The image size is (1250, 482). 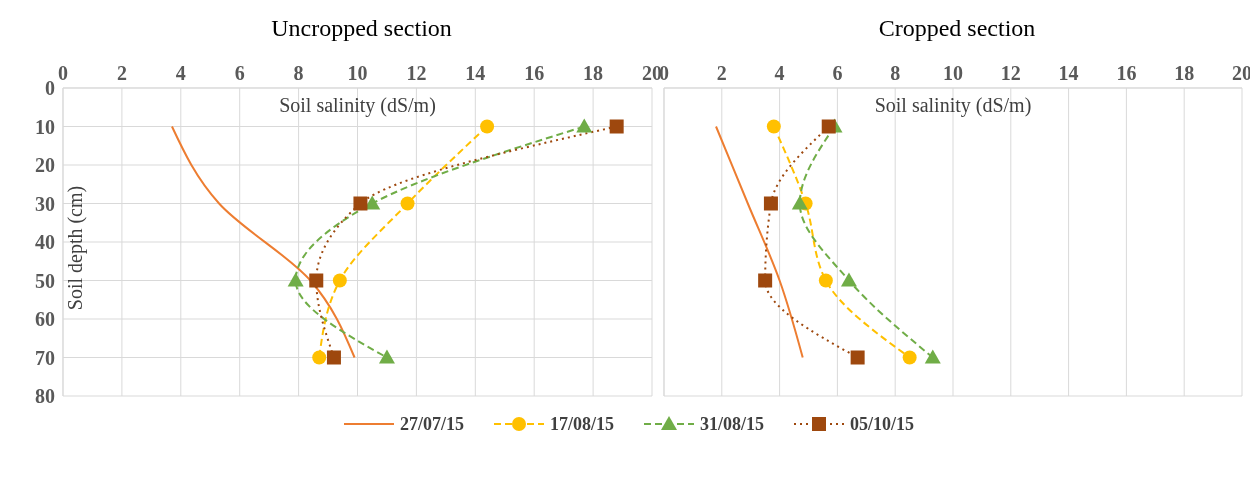 What do you see at coordinates (75, 248) in the screenshot?
I see `y-axis-title: Soil depth (cm)` at bounding box center [75, 248].